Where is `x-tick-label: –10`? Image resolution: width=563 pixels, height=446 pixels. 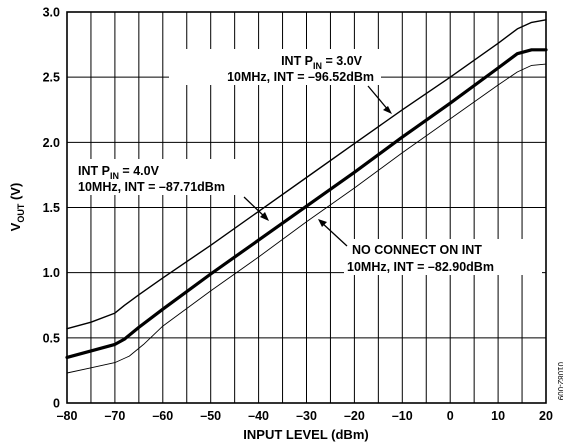 x-tick-label: –10 is located at coordinates (402, 416).